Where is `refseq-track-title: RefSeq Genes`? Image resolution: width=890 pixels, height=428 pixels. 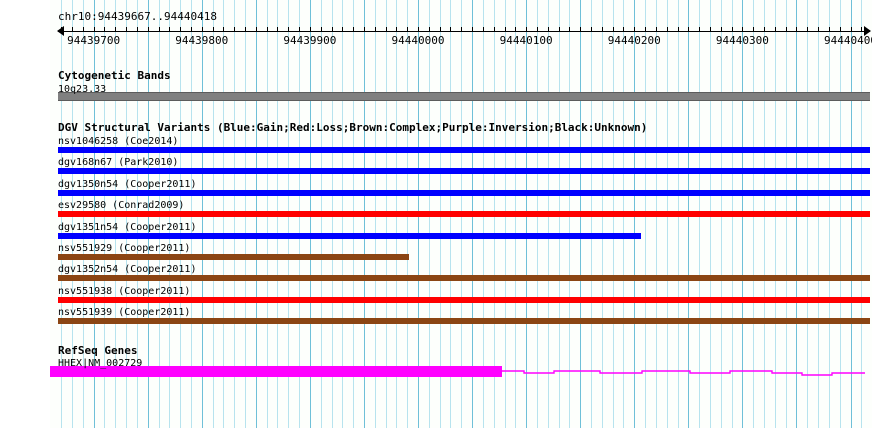
refseq-track-title: RefSeq Genes is located at coordinates (98, 350).